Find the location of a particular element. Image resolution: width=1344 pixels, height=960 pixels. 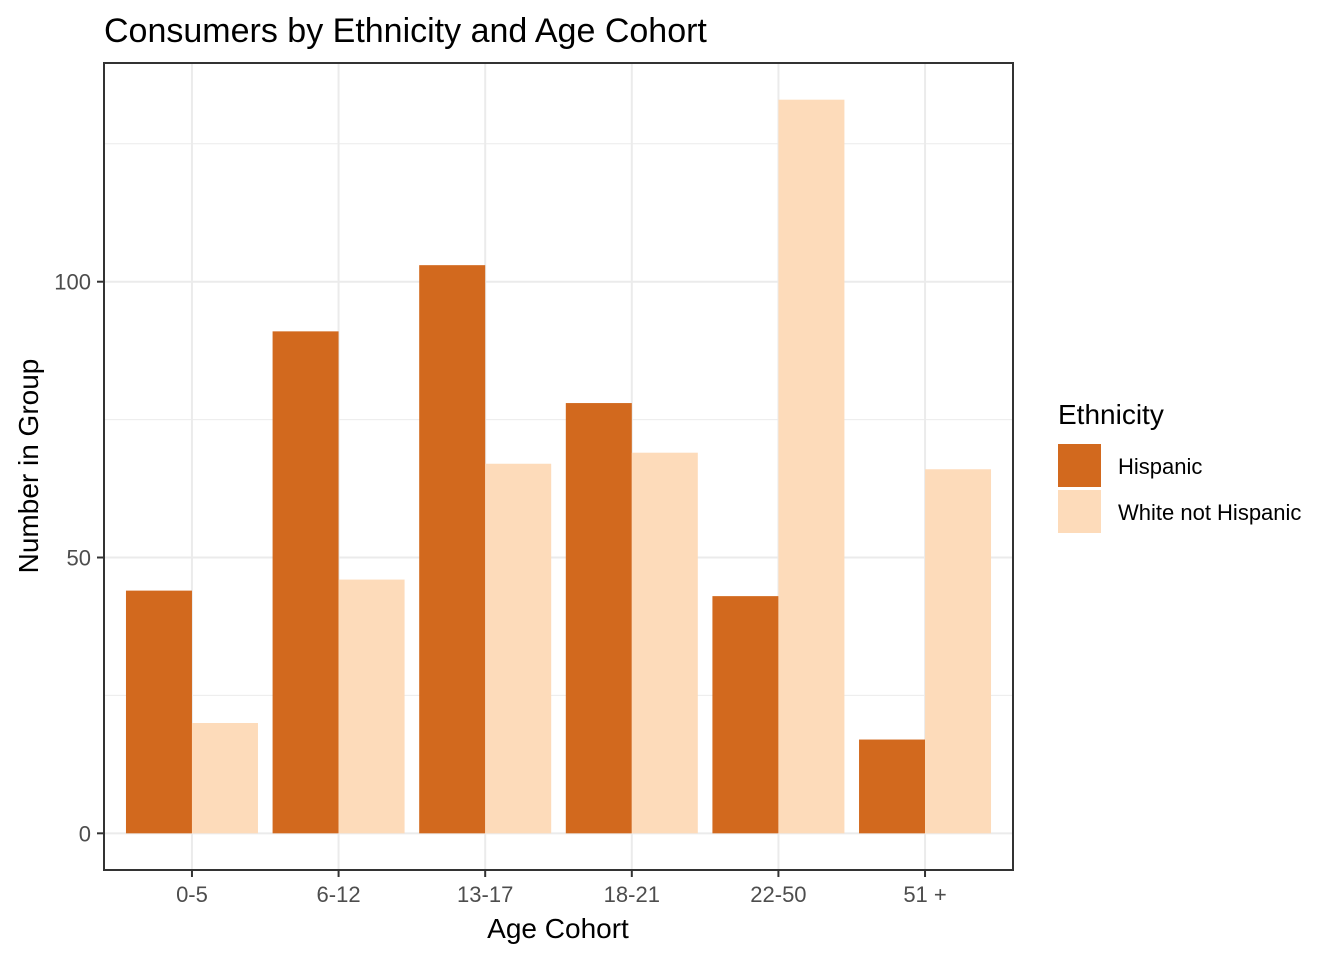

y-tick-label: 0 is located at coordinates (85, 833).